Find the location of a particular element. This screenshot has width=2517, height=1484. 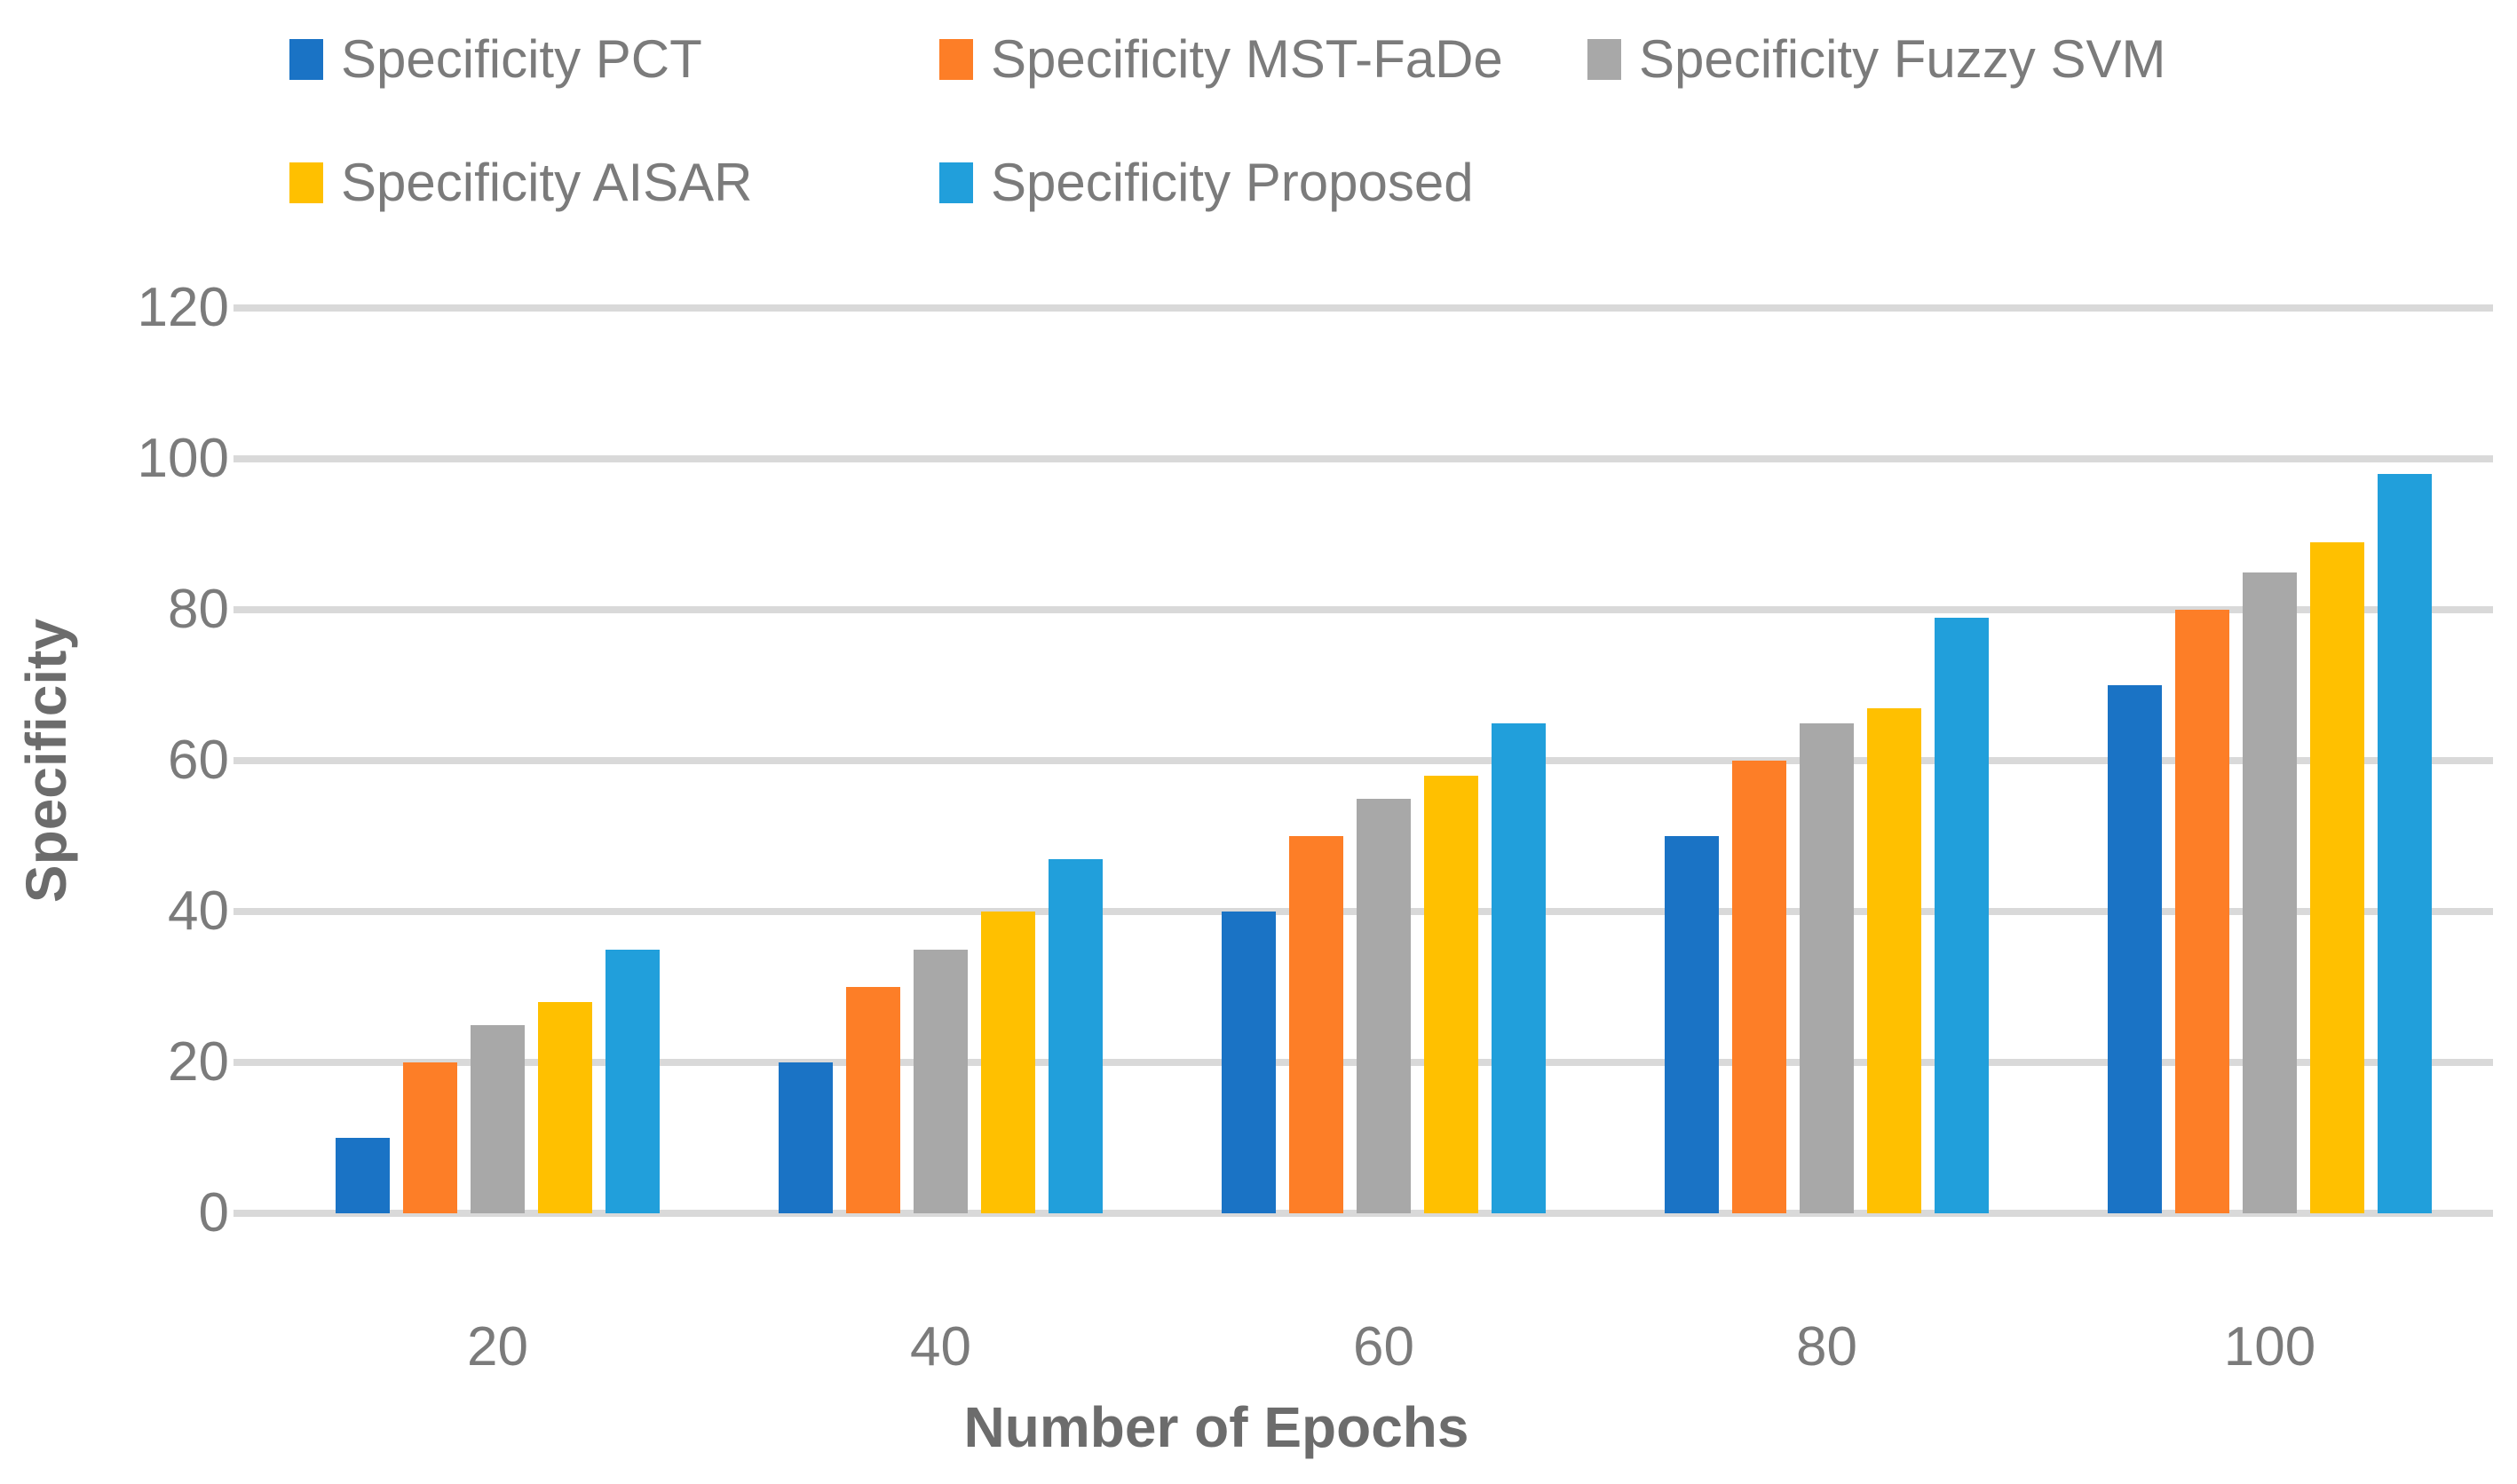

legend-item: Specificity MST-FaDe is located at coordinates (1221, 60).